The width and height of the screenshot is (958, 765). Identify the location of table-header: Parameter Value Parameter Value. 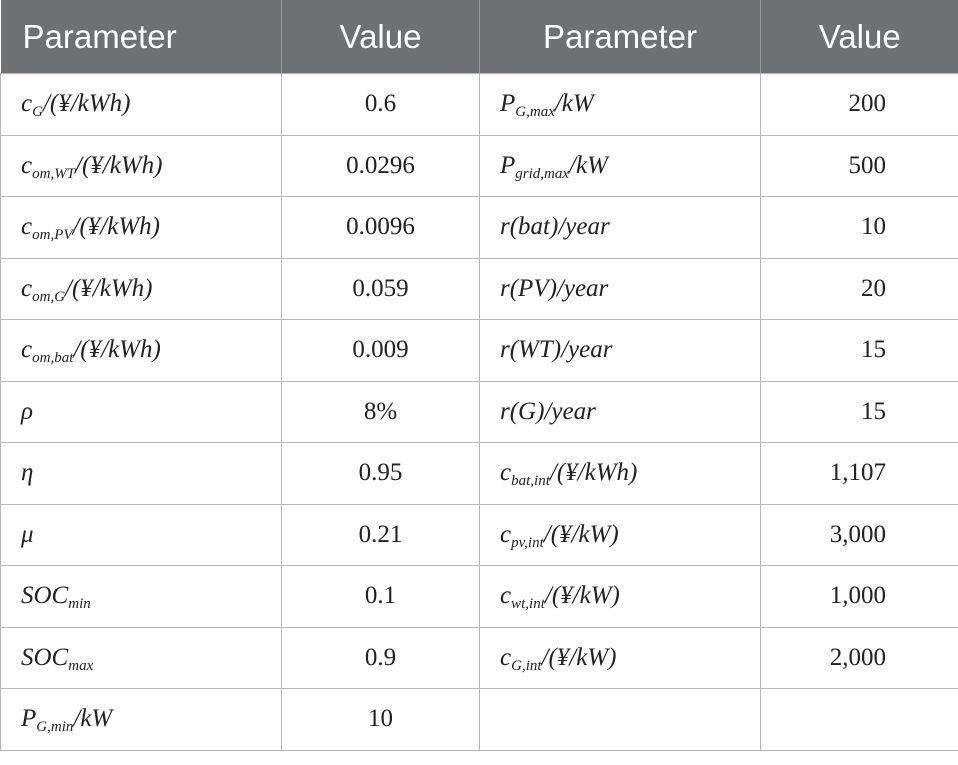
(479, 37).